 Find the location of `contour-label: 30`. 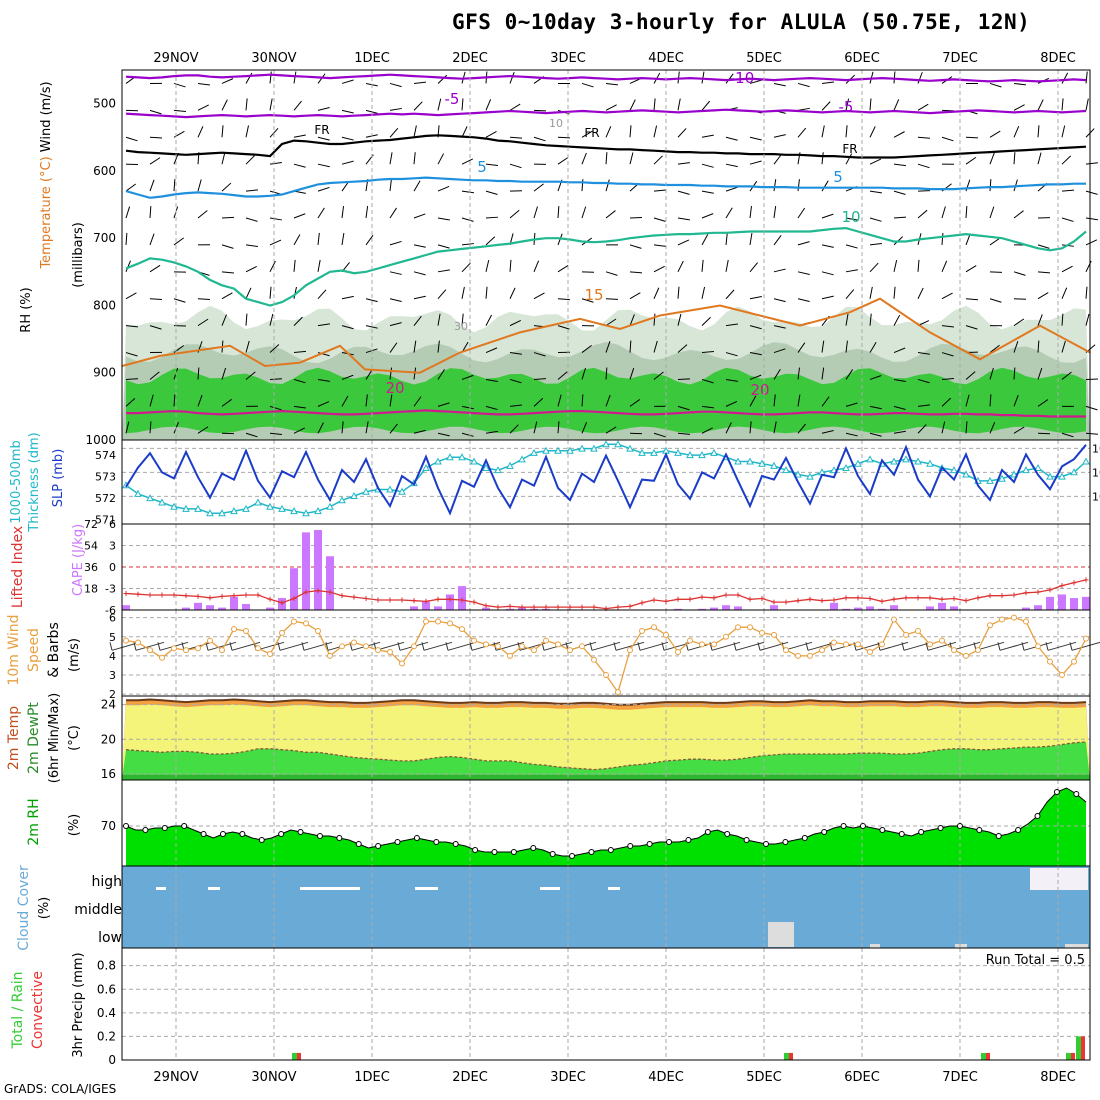

contour-label: 30 is located at coordinates (461, 326).